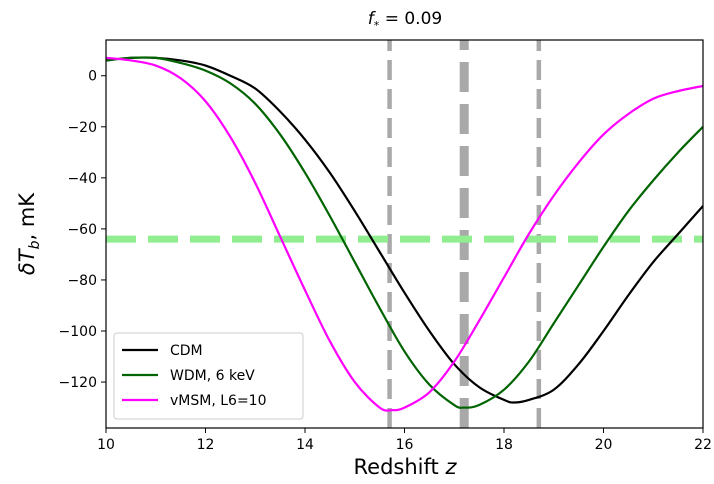 This screenshot has width=714, height=484. What do you see at coordinates (186, 351) in the screenshot?
I see `legend-label-1: CDM` at bounding box center [186, 351].